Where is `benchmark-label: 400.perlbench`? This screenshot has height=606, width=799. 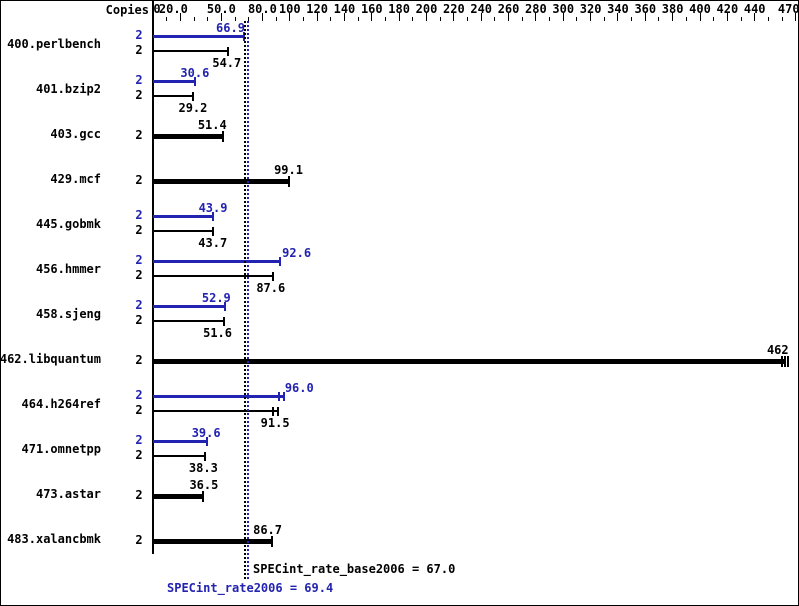
benchmark-label: 400.perlbench is located at coordinates (54, 44).